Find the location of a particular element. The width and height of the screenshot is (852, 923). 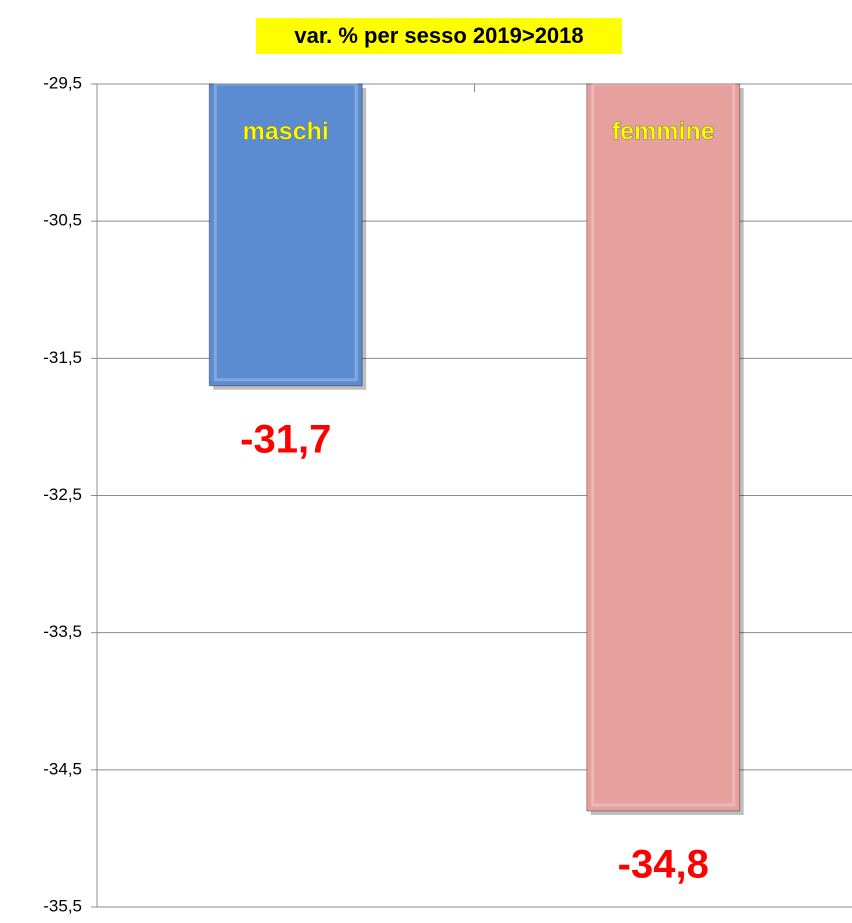

y-tick-label: -35,5 is located at coordinates (62, 905).